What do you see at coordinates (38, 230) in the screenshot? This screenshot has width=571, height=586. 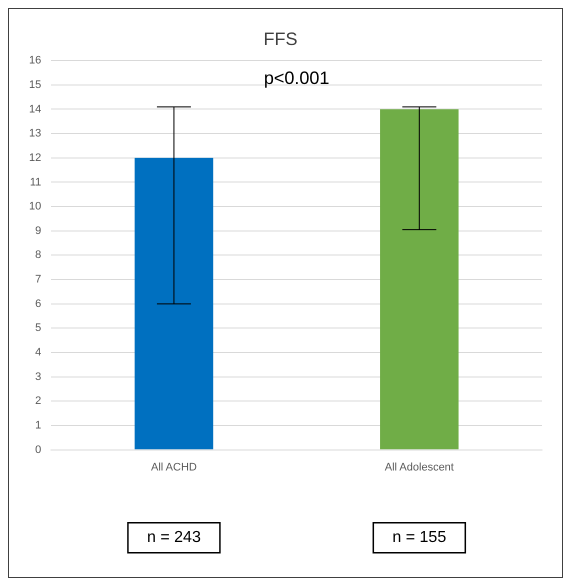 I see `y-tick-label: 9` at bounding box center [38, 230].